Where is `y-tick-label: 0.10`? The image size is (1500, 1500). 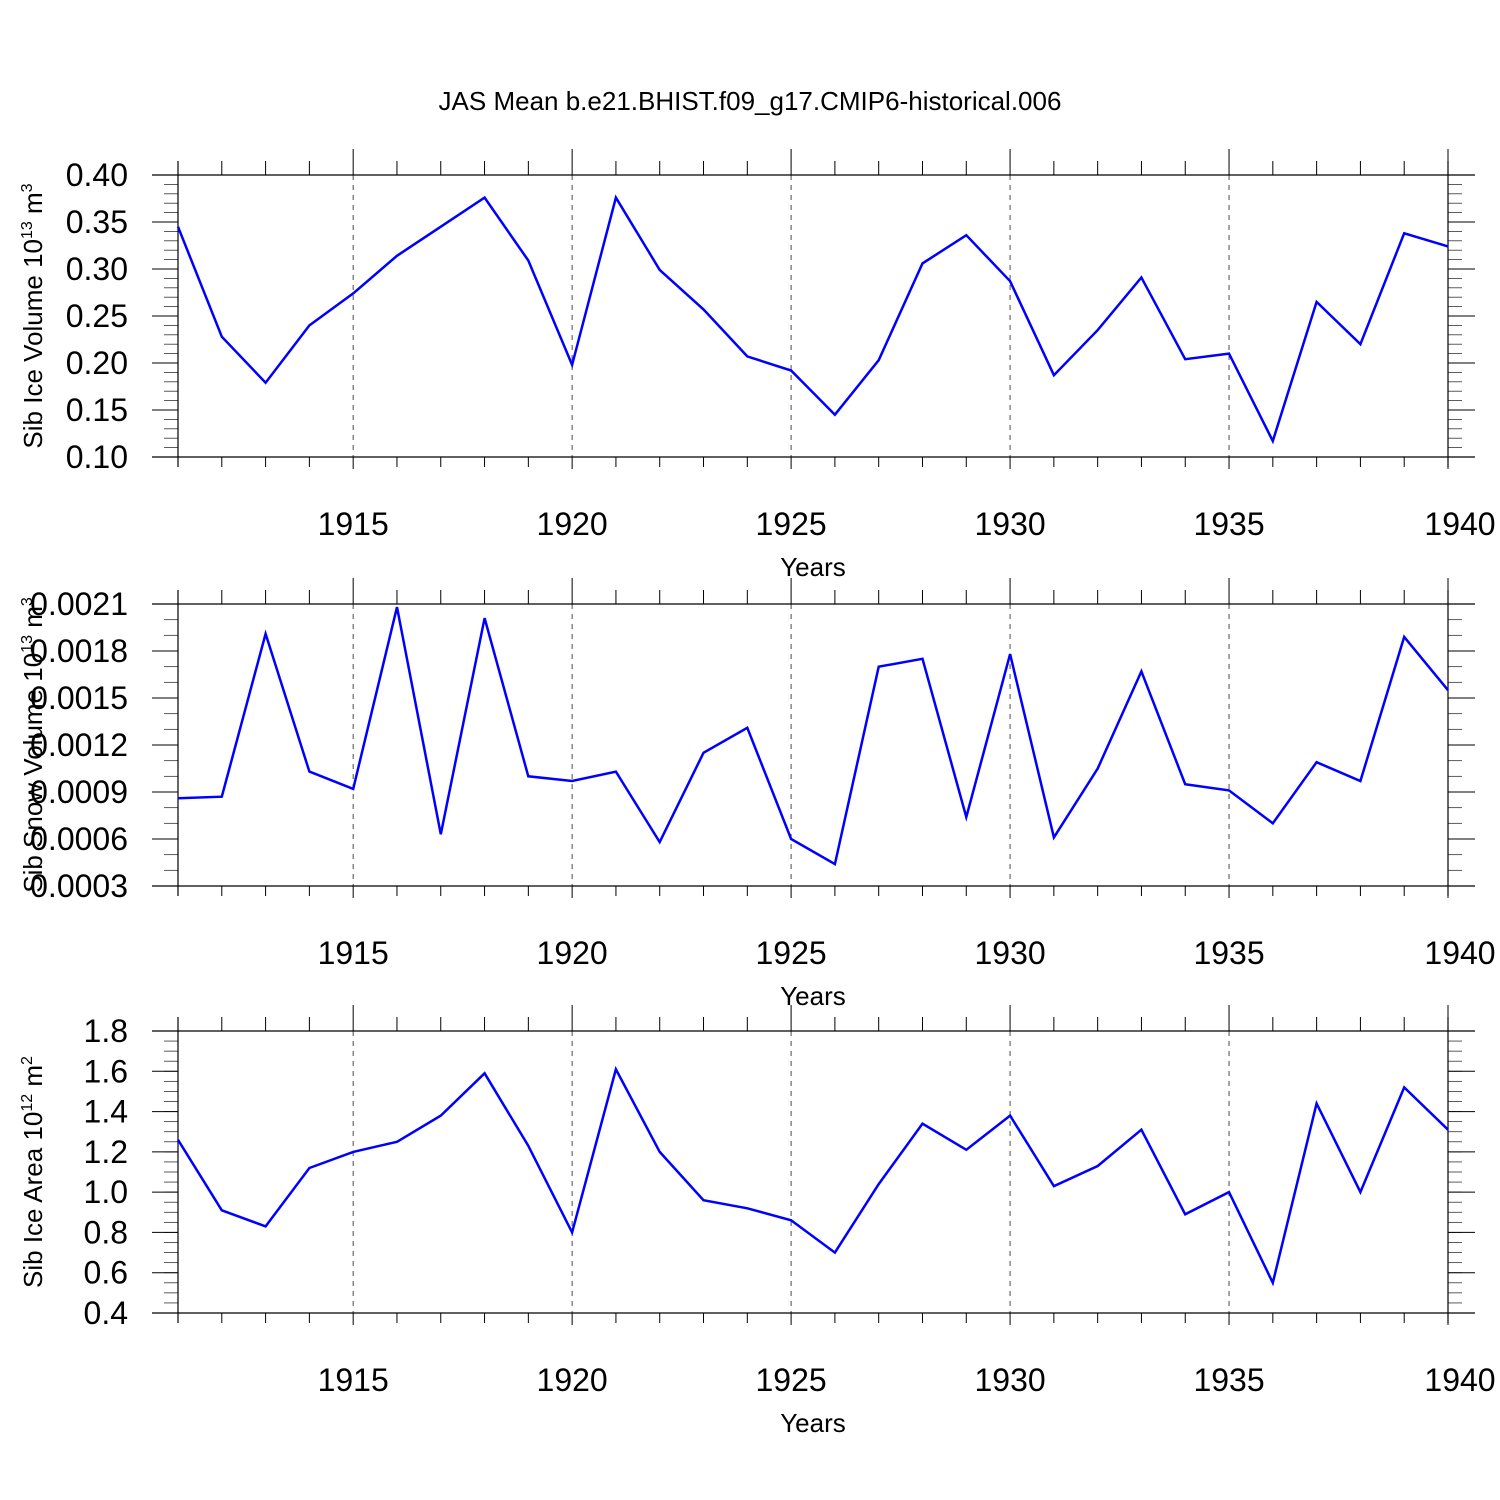
y-tick-label: 0.10 is located at coordinates (97, 457).